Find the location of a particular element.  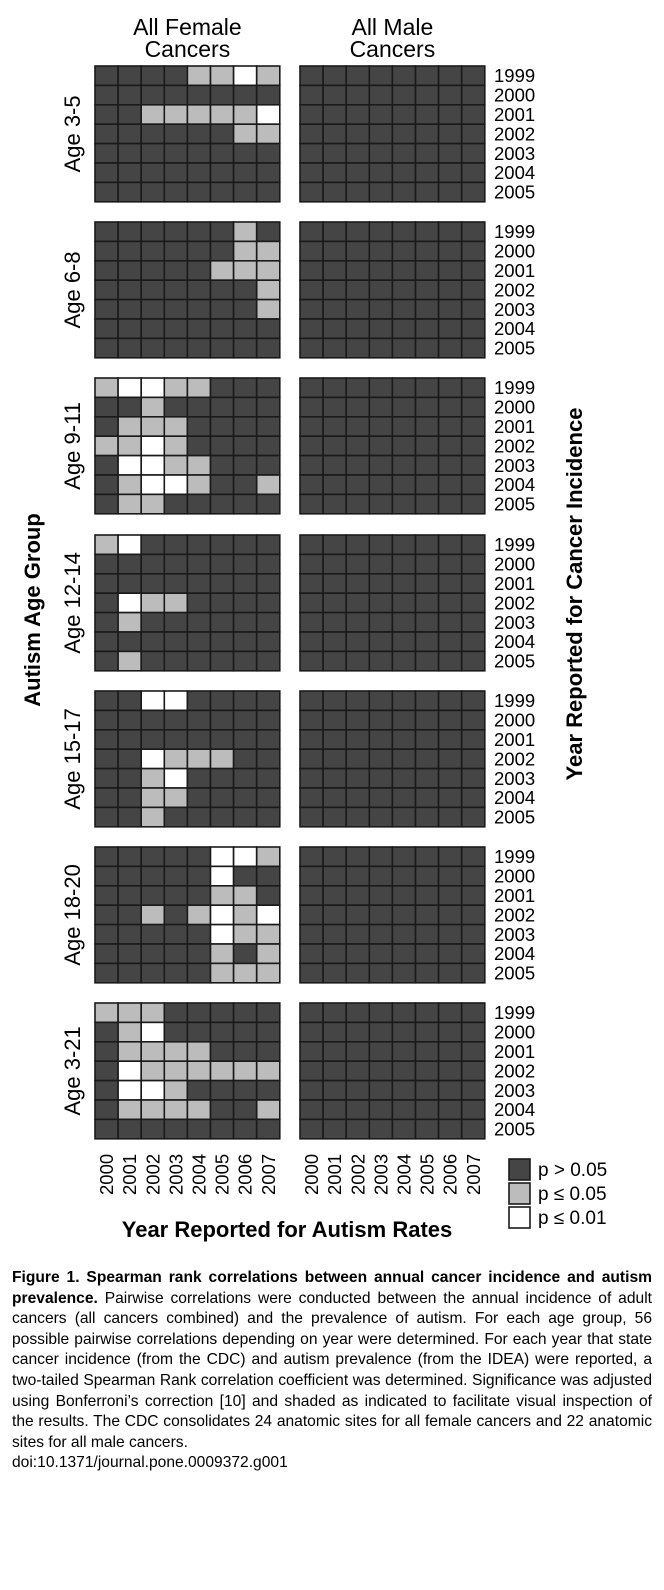

autism-year-tick: 2004 is located at coordinates (198, 1174).